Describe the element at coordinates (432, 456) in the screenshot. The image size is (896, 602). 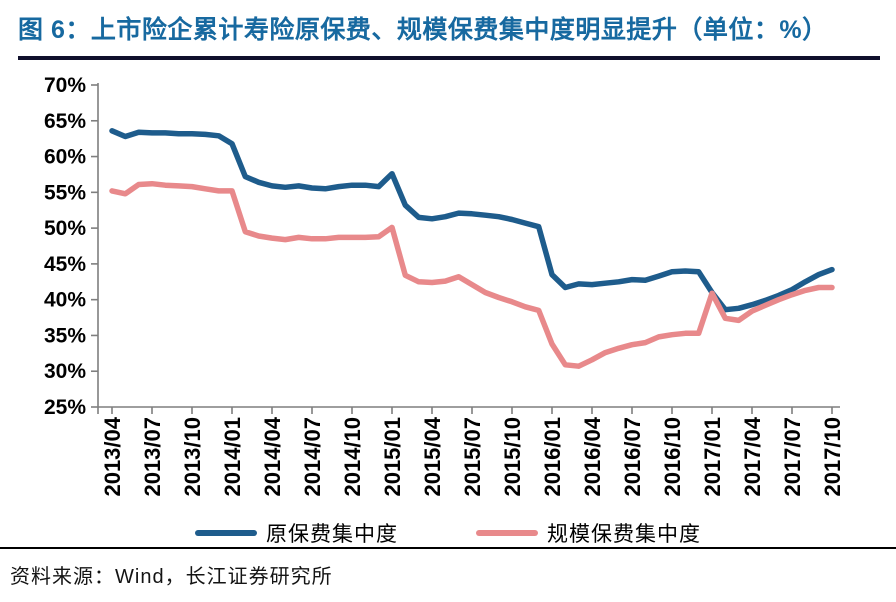
I see `x-tick-label: 2015/04` at that location.